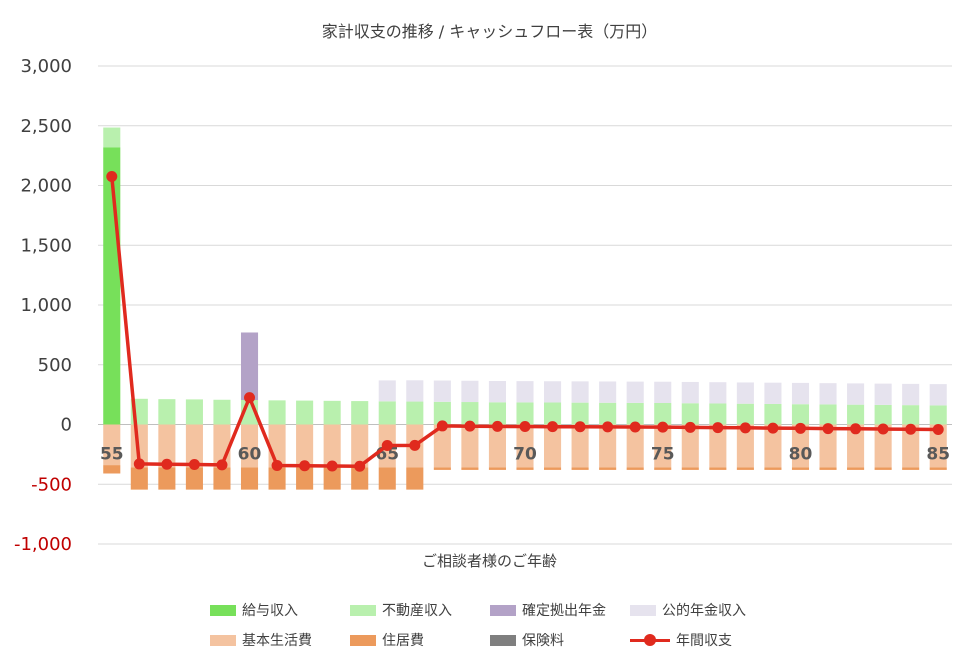 The height and width of the screenshot is (670, 979). What do you see at coordinates (280, 640) in the screenshot?
I see `legend-item-living: 基本生活費` at bounding box center [280, 640].